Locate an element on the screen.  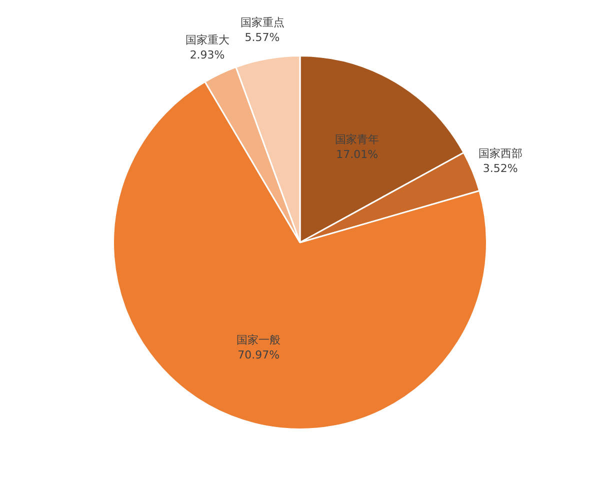
slice-label: 国家西部 is located at coordinates (500, 153).